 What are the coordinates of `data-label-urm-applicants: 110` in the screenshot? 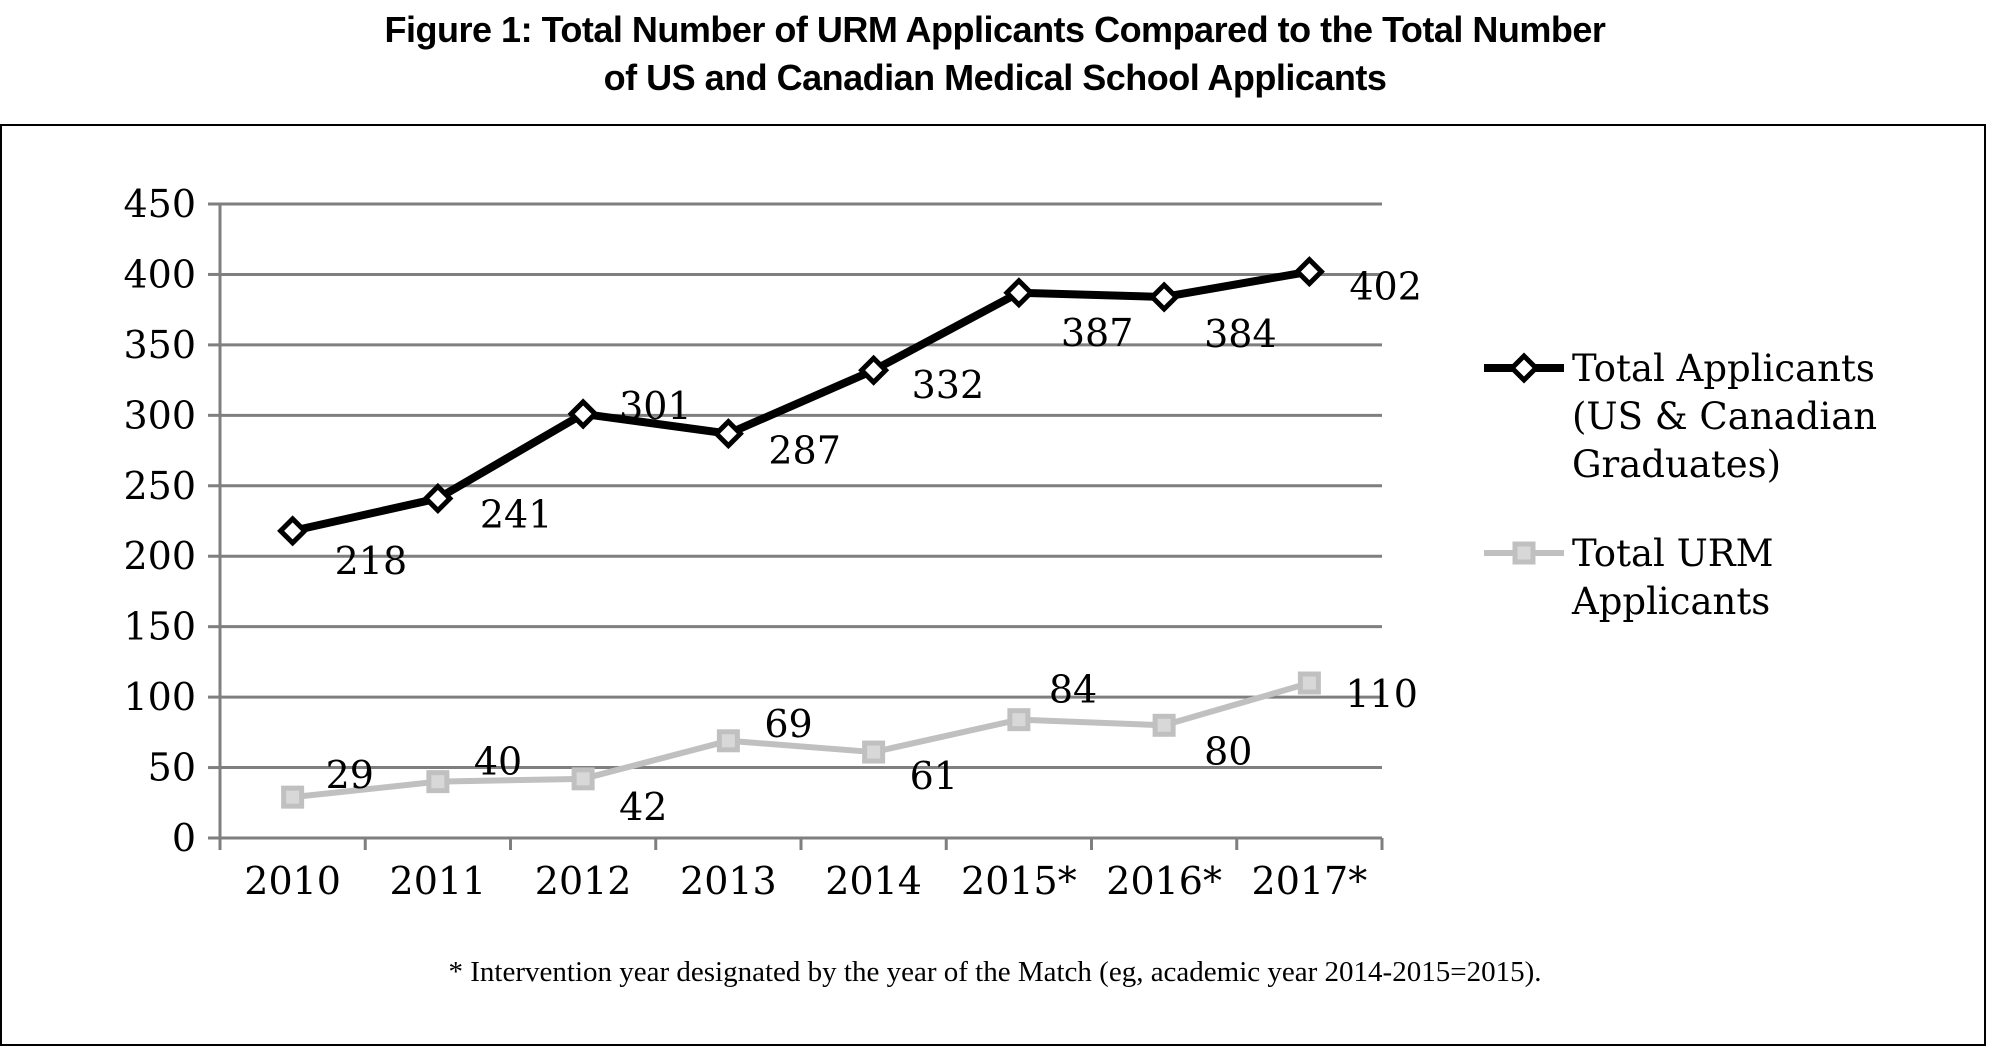 It's located at (1381, 694).